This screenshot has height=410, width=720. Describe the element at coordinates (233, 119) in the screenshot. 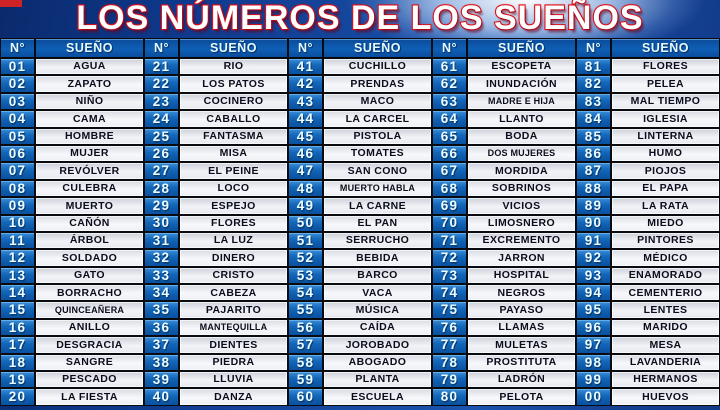

I see `dream-cell: CABALLO` at that location.